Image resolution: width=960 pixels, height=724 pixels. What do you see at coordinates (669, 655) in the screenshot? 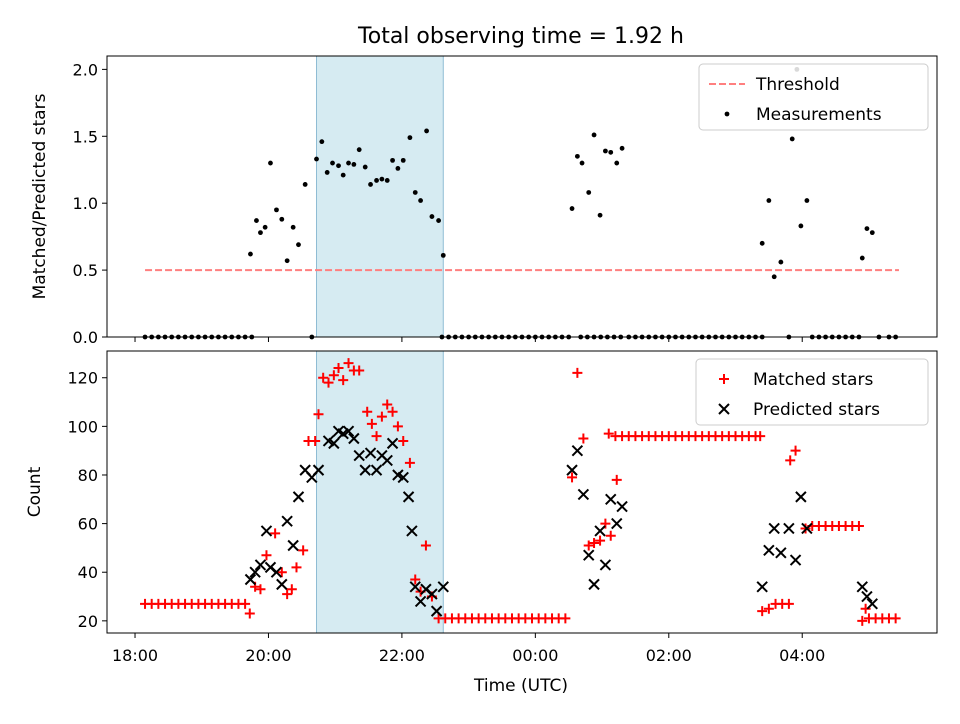
I see `x-tick-label: 02:00` at bounding box center [669, 655].